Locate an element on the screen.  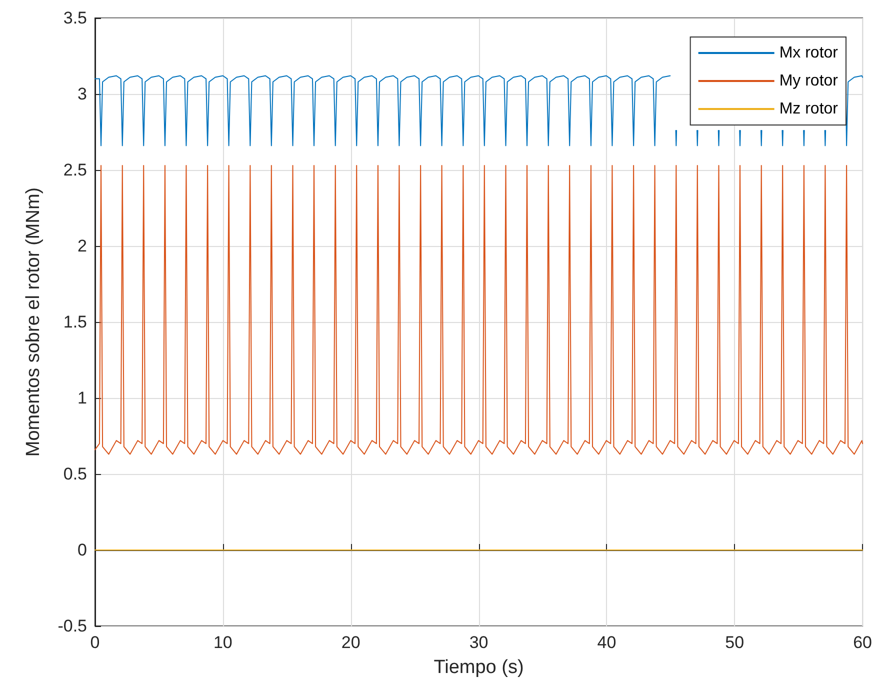
y-tick-label: 1 is located at coordinates (82, 398).